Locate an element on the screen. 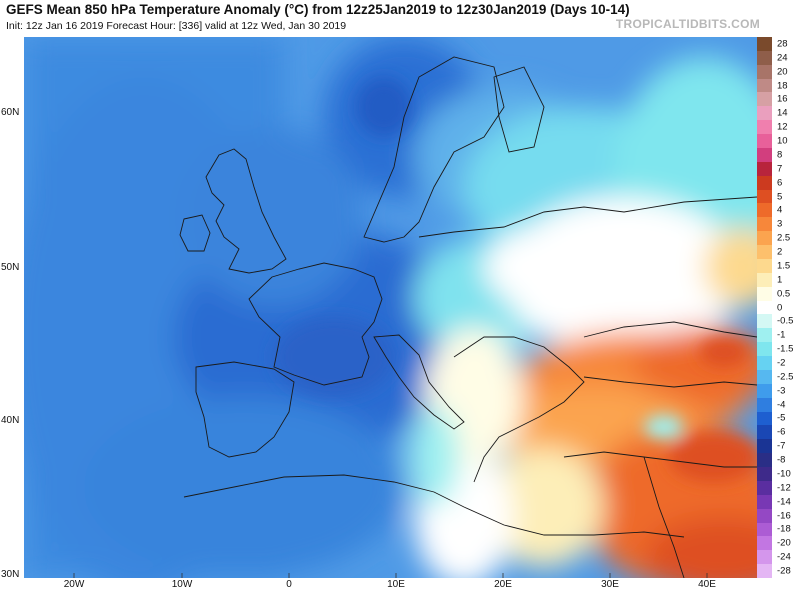  black-sea-north is located at coordinates (670, 329).